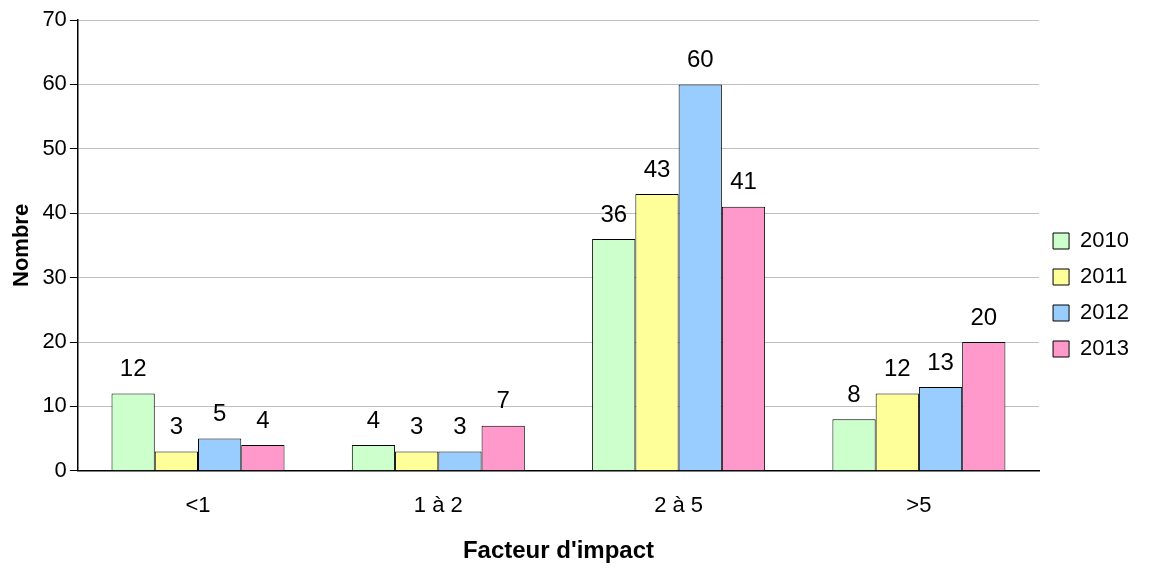  I want to click on legend-label: 2011, so click(1104, 276).